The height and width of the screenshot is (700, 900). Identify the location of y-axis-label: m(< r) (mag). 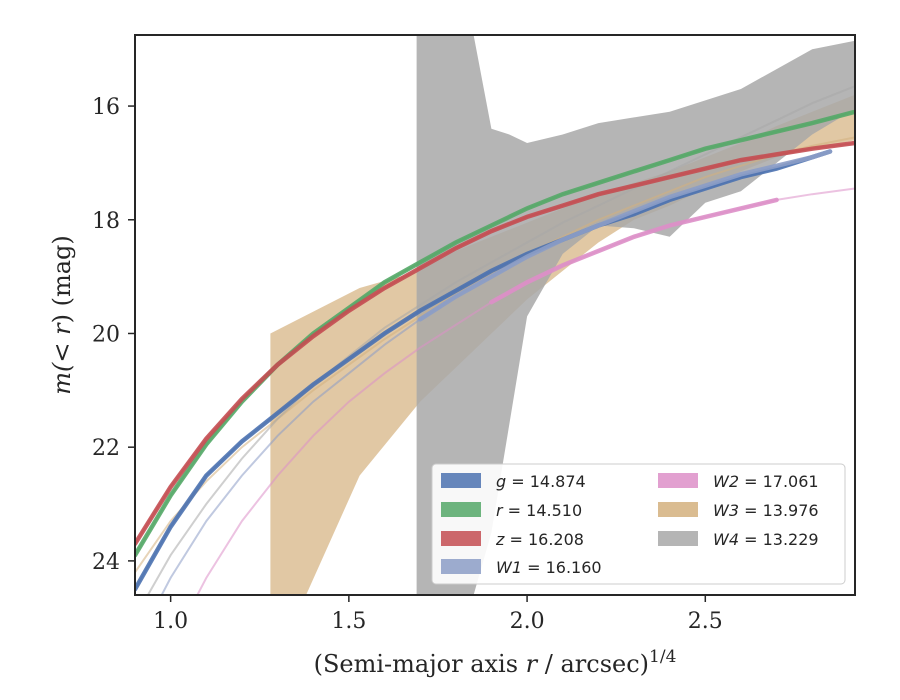
(62, 315).